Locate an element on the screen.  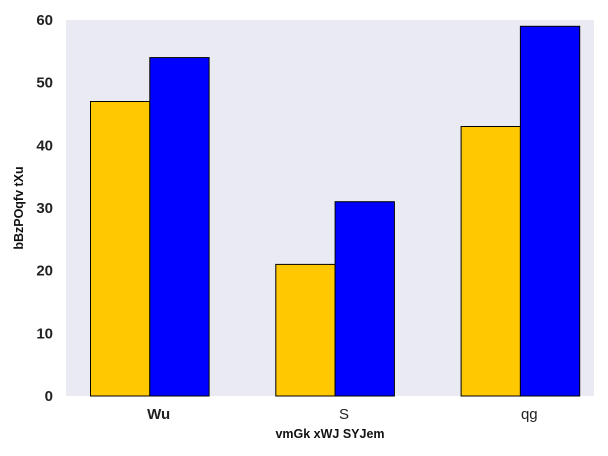
x-tick-label-qg: qg is located at coordinates (529, 414).